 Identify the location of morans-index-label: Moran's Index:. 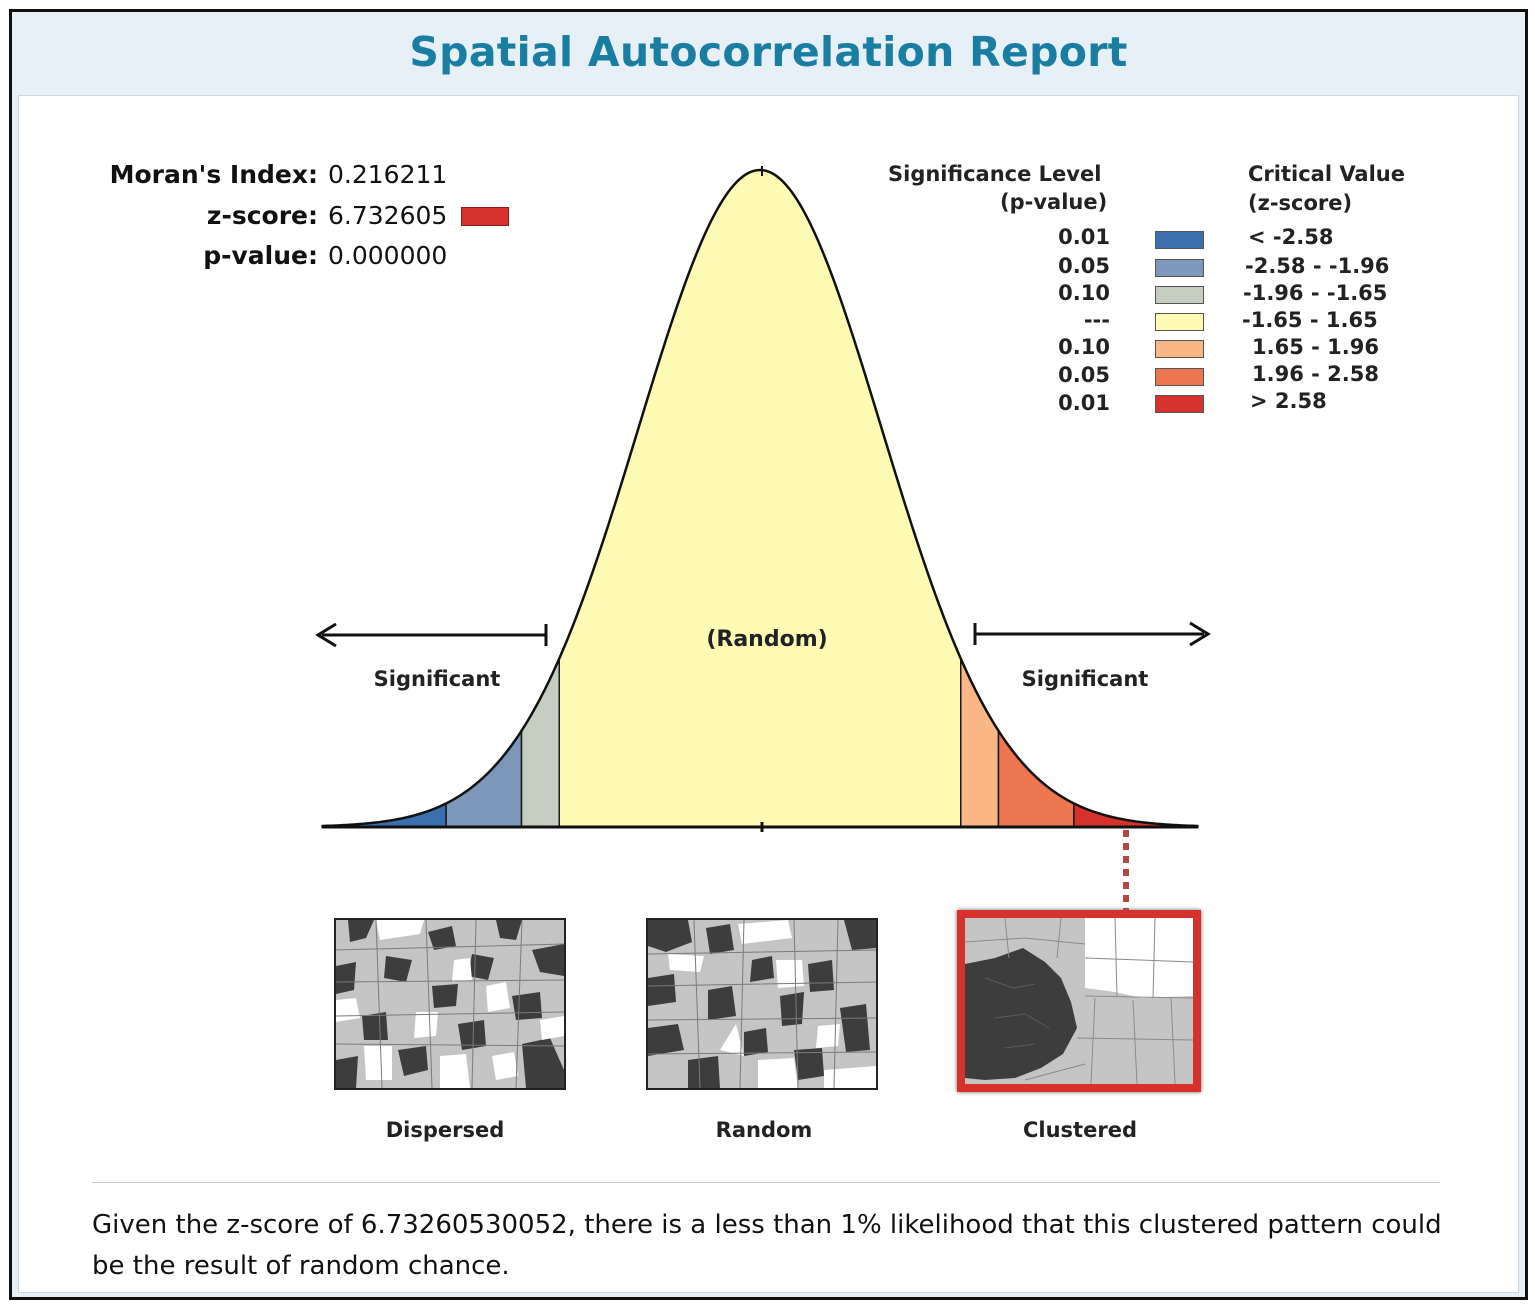
(213, 174).